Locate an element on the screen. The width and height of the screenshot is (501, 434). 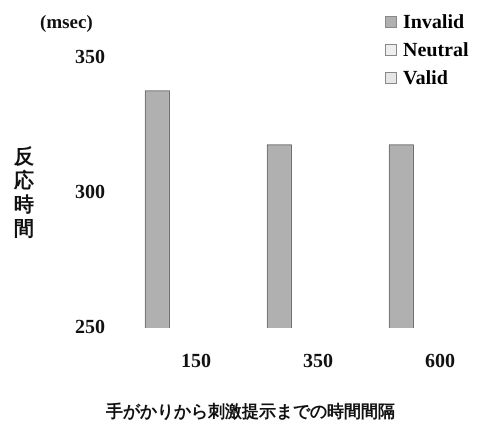
x-tick-label: 600 is located at coordinates (440, 361).